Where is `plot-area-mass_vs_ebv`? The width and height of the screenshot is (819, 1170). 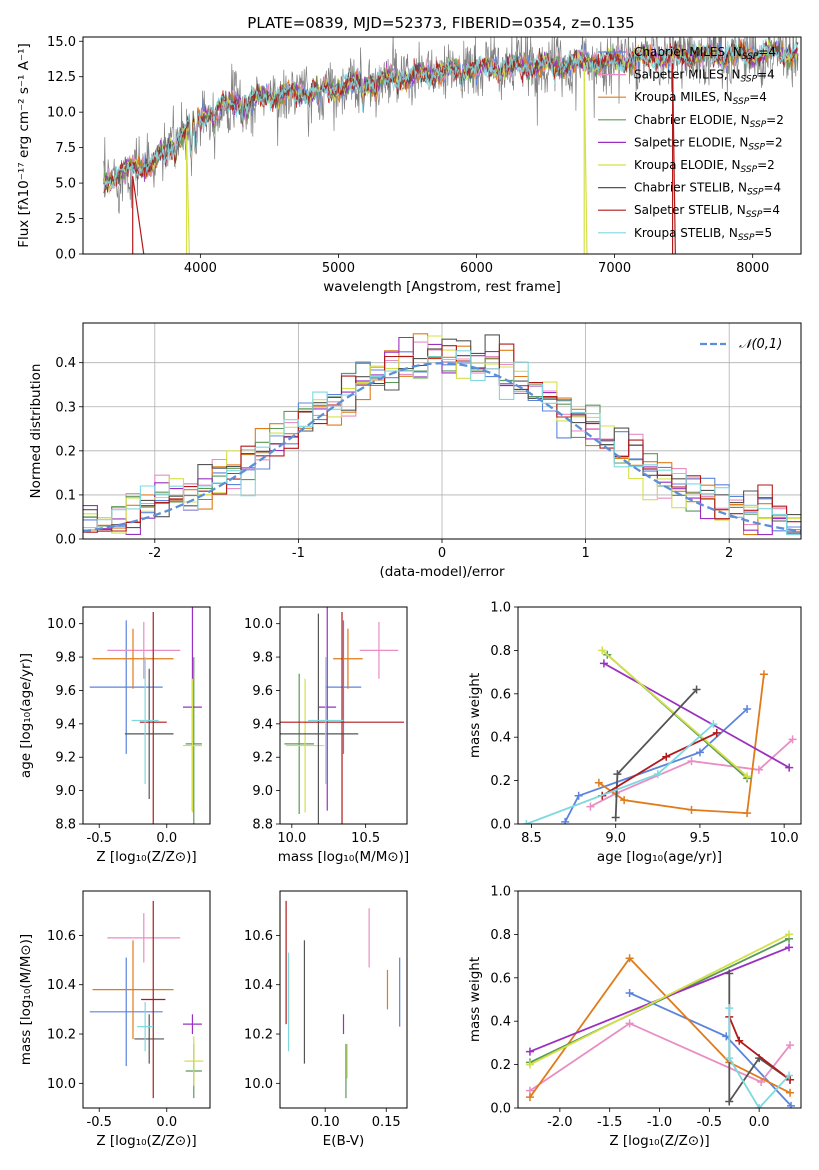
plot-area-mass_vs_ebv is located at coordinates (343, 999).